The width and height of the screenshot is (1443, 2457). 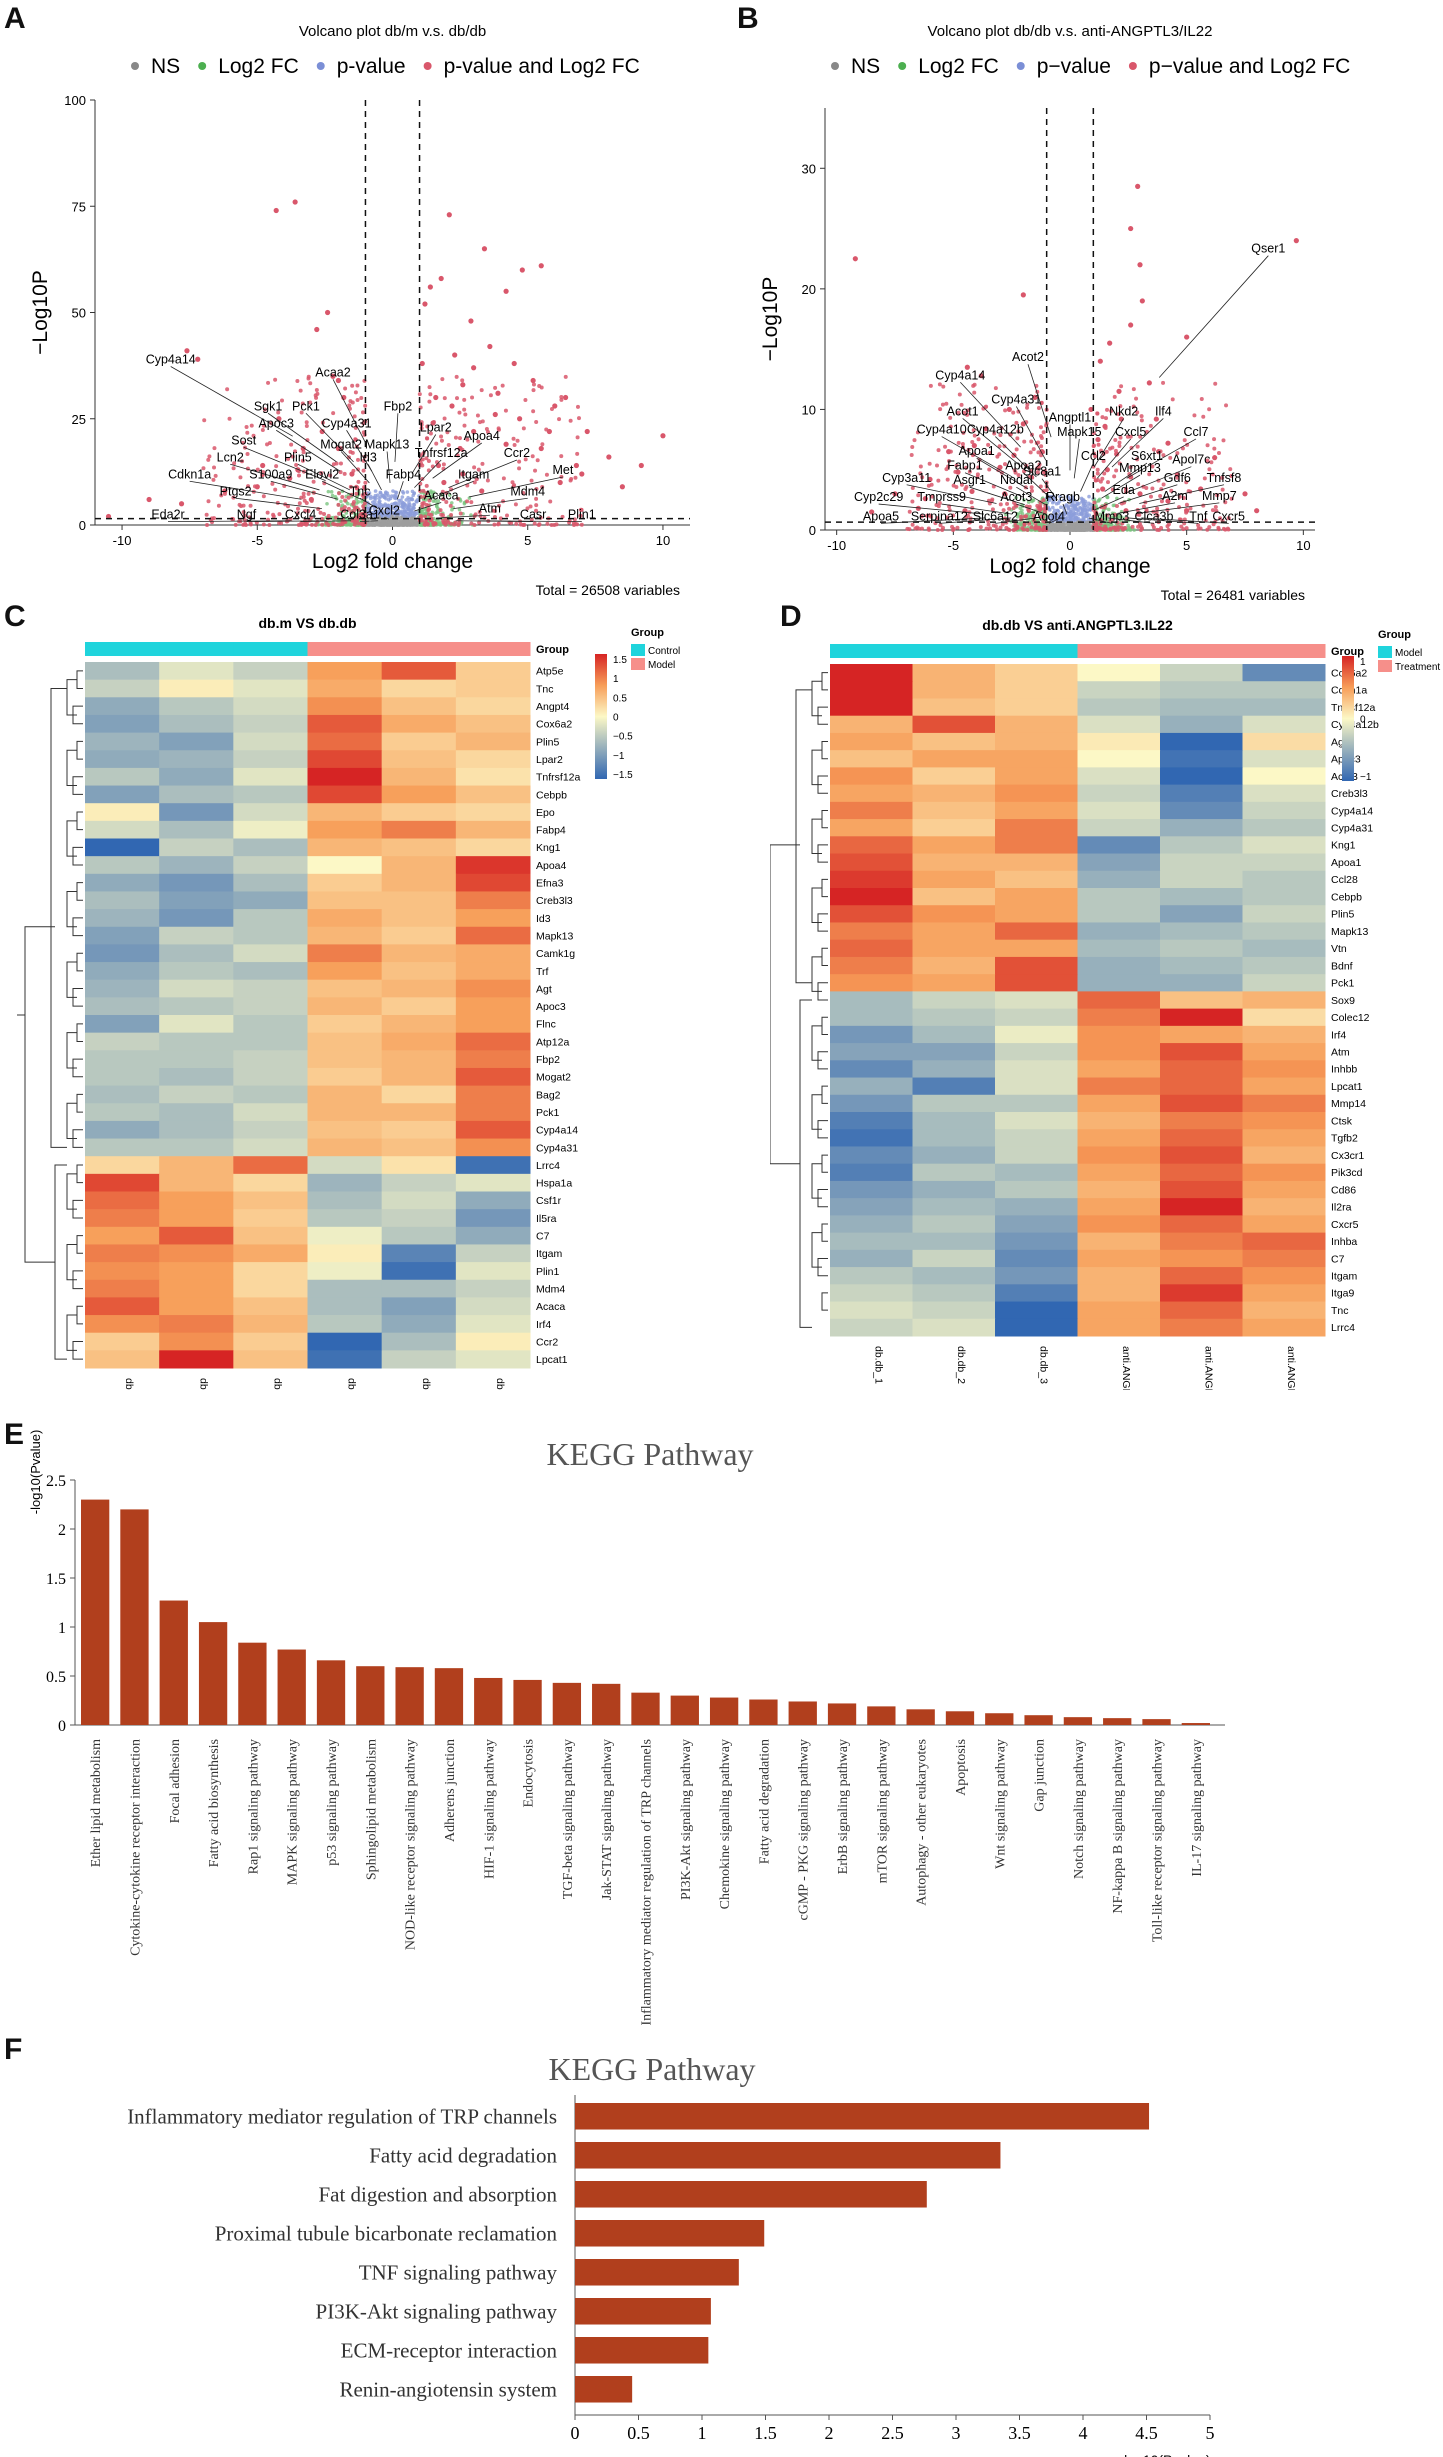 I want to click on row-label: Atp5e, so click(x=550, y=672).